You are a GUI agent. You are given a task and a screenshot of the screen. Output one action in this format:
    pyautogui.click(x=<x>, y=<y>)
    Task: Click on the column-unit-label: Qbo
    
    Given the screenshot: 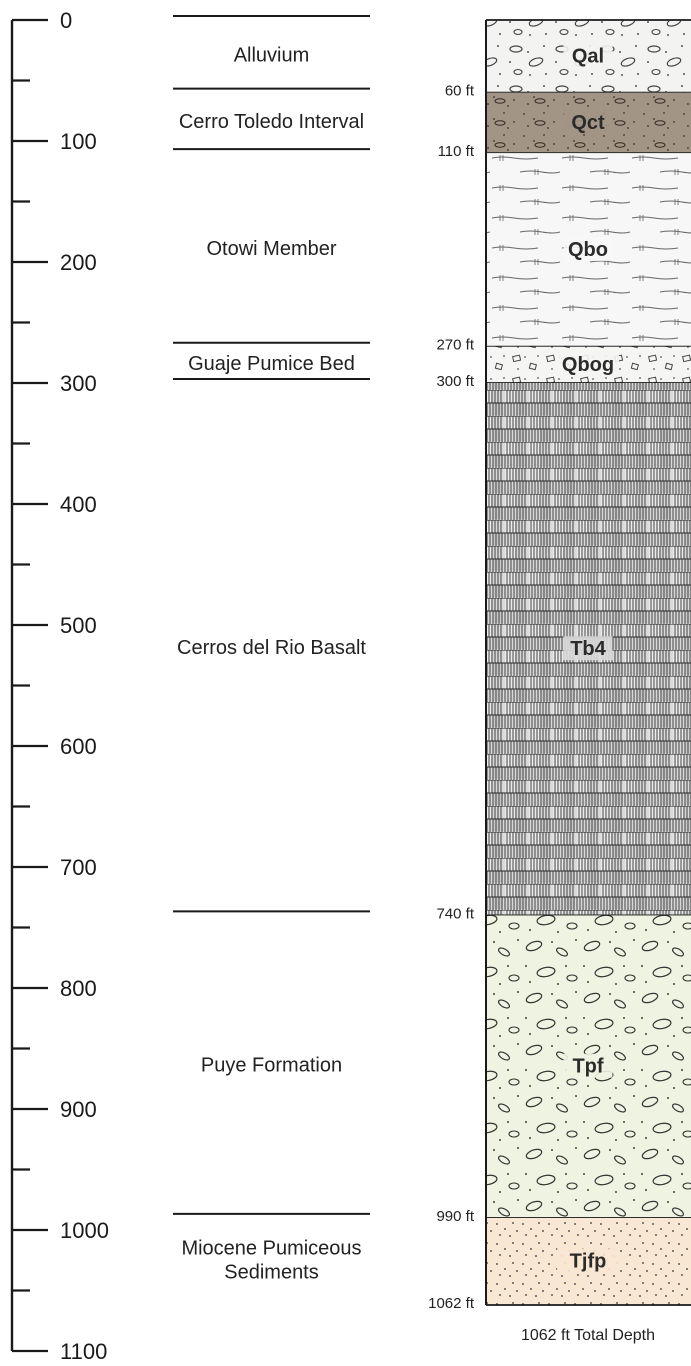 What is the action you would take?
    pyautogui.click(x=588, y=250)
    